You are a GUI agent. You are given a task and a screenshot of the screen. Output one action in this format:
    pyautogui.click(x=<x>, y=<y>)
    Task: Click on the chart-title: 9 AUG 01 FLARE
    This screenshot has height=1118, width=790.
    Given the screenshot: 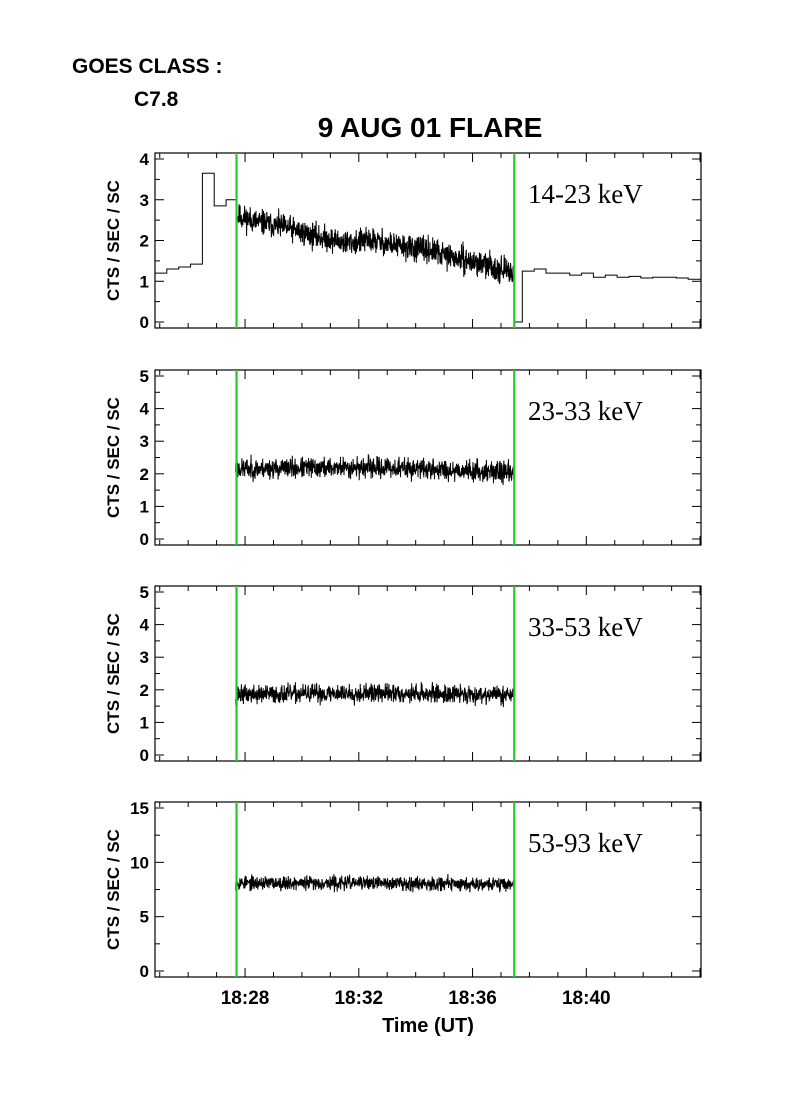 What is the action you would take?
    pyautogui.click(x=430, y=127)
    